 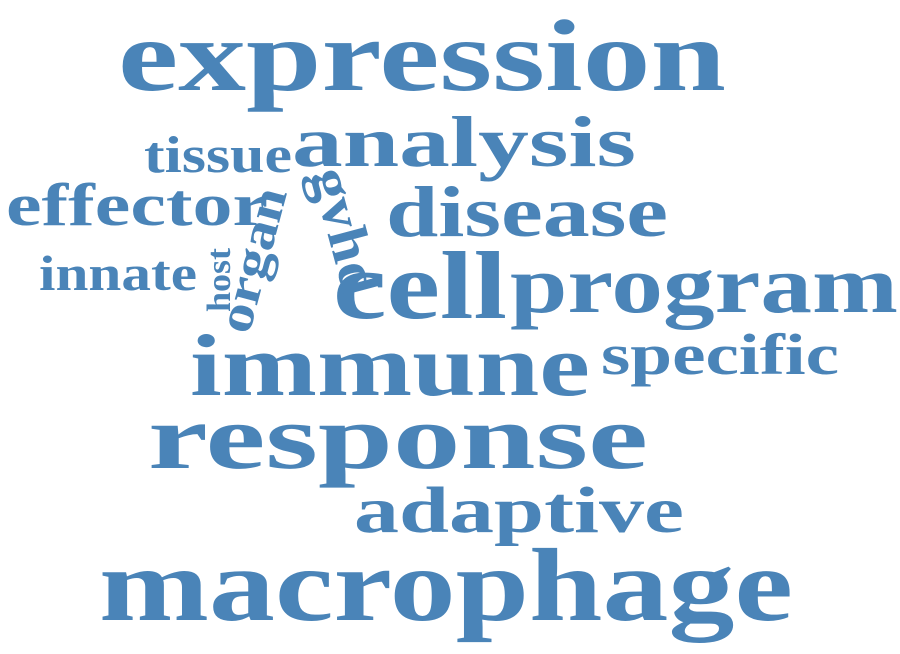 What do you see at coordinates (422, 56) in the screenshot?
I see `word-expression: expression` at bounding box center [422, 56].